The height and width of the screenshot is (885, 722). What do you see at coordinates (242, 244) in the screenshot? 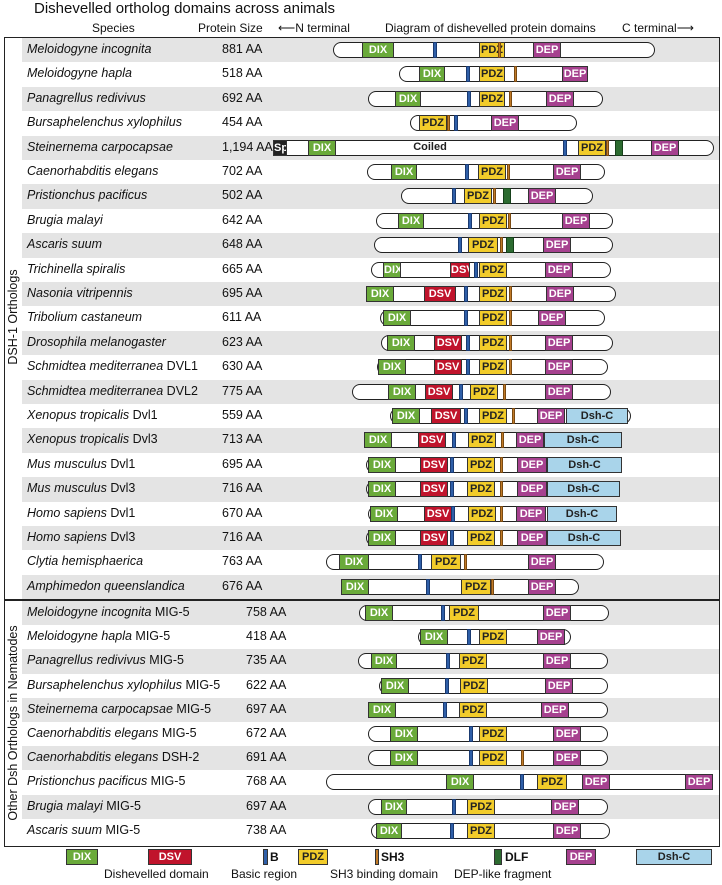
I see `protein-size: 648 AA` at bounding box center [242, 244].